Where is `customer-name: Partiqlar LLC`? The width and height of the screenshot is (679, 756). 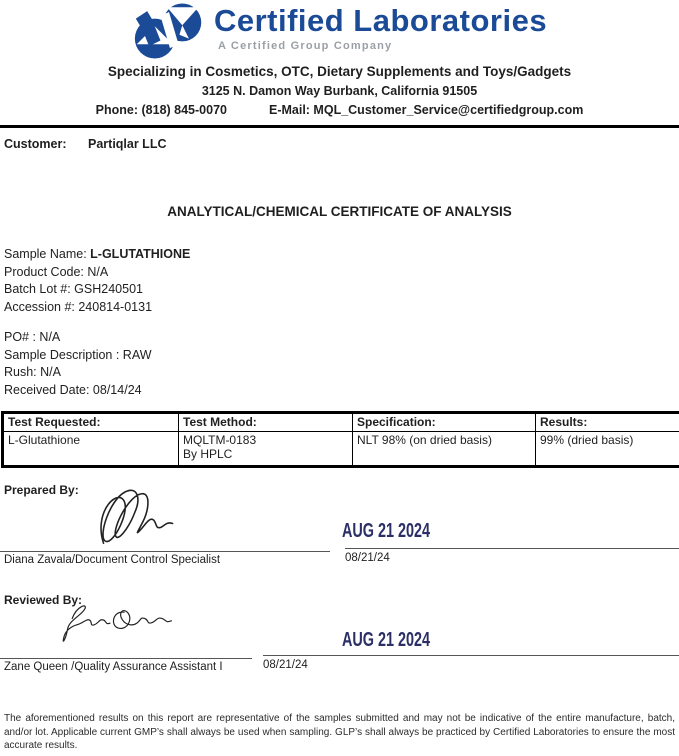
customer-name: Partiqlar LLC is located at coordinates (127, 144).